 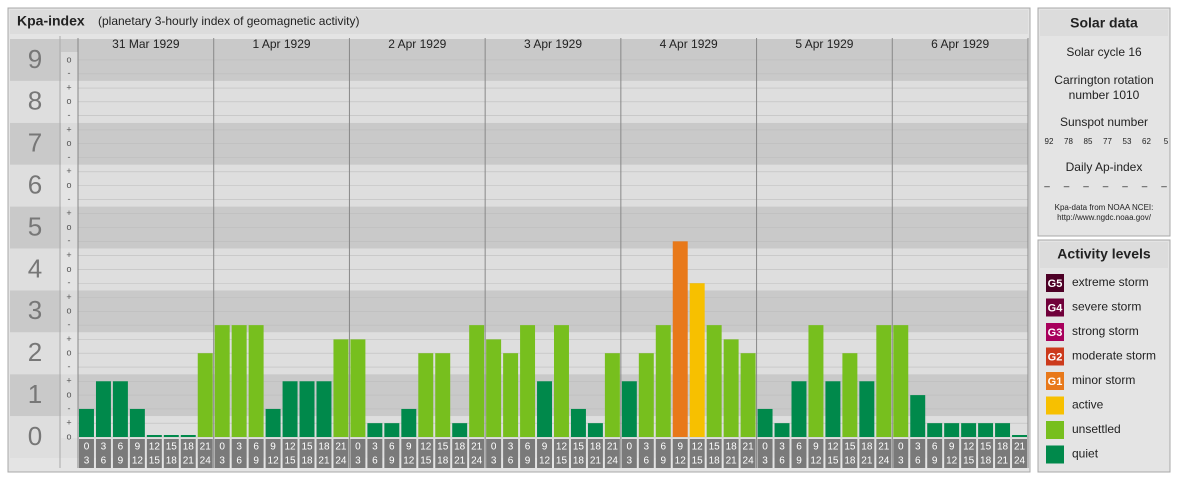 I want to click on hour-to: 15, so click(x=969, y=461).